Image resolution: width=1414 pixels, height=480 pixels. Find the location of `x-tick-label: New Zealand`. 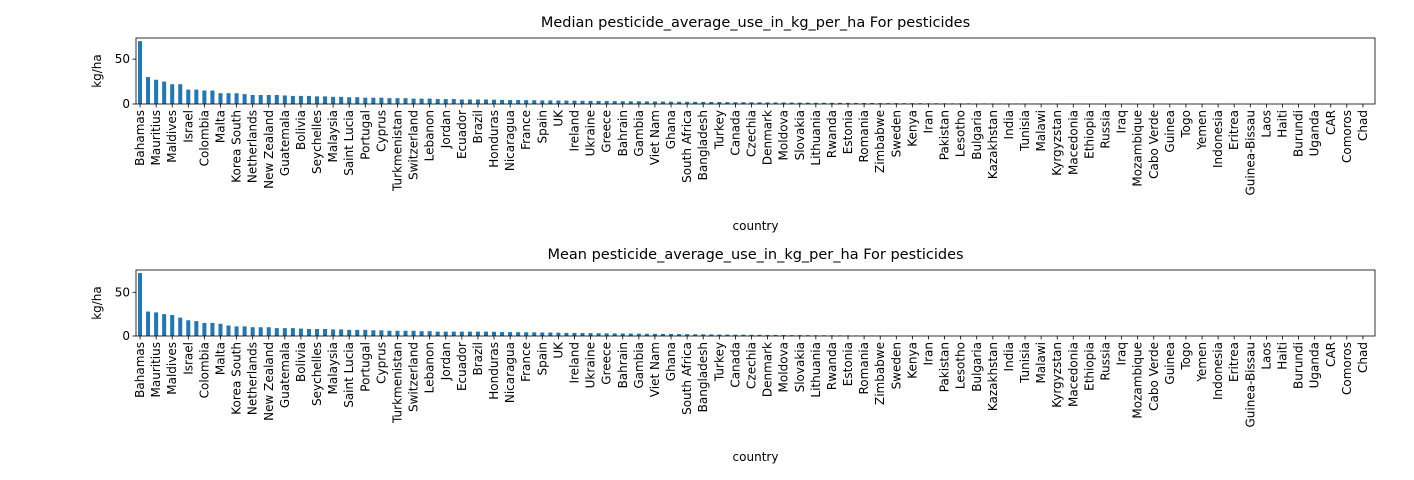

x-tick-label: New Zealand is located at coordinates (269, 149).